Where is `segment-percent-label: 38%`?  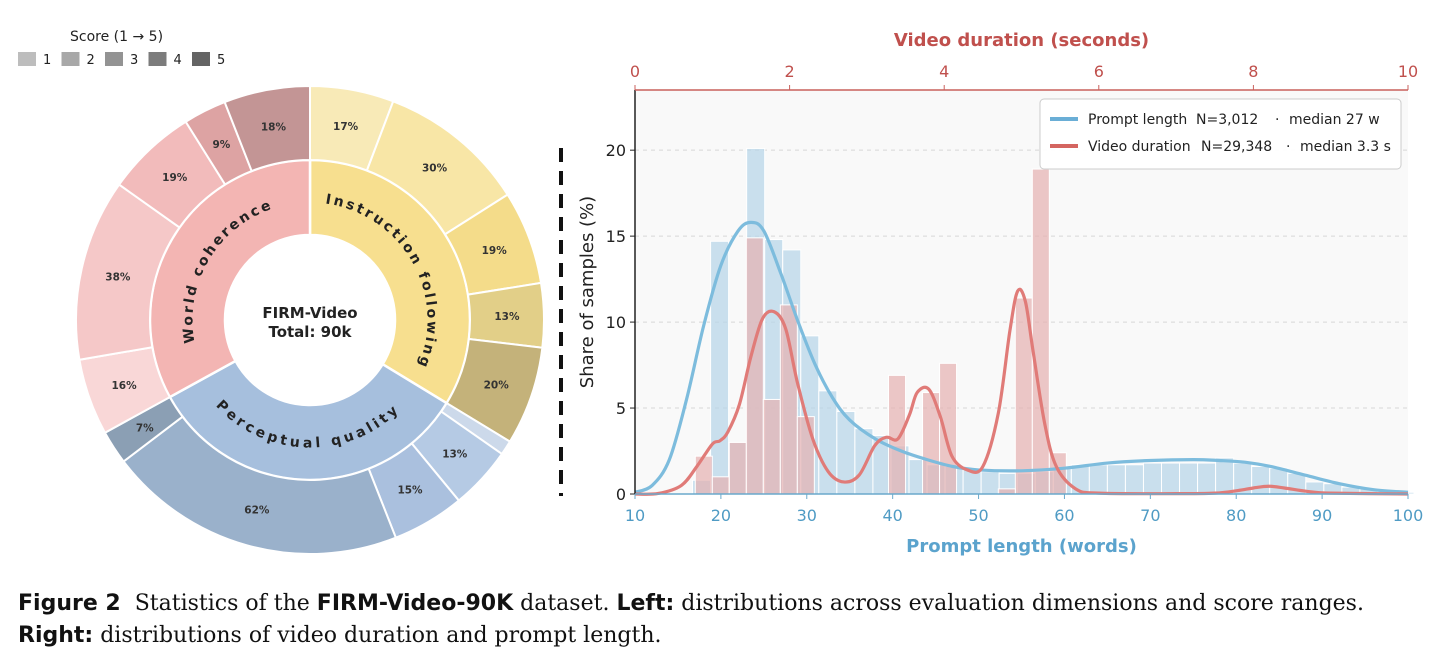 segment-percent-label: 38% is located at coordinates (118, 277).